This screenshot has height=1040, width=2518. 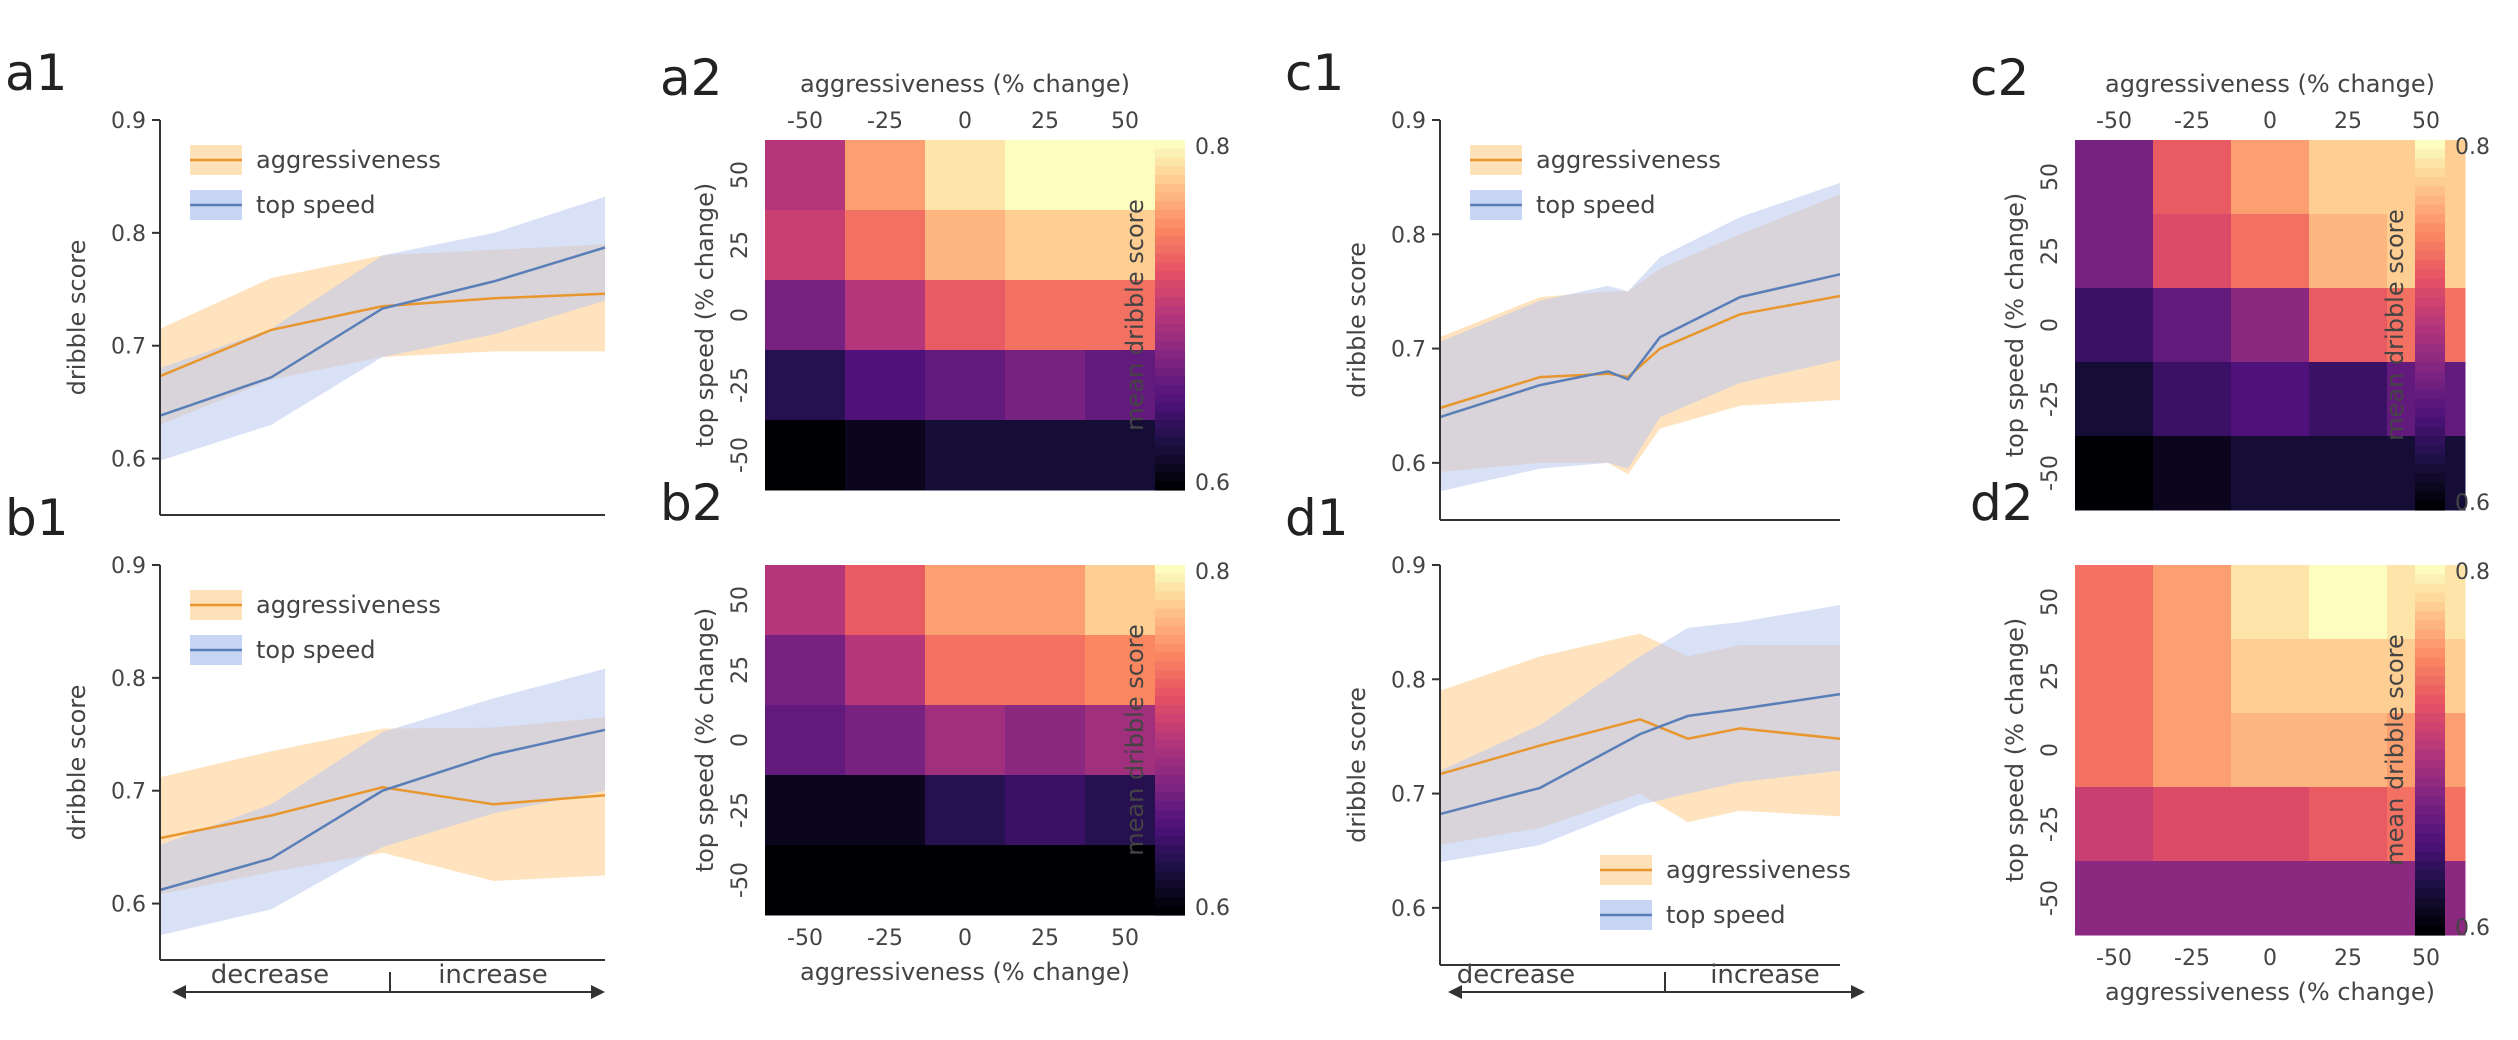 What do you see at coordinates (1408, 121) in the screenshot?
I see `y-tick-label: 0.9` at bounding box center [1408, 121].